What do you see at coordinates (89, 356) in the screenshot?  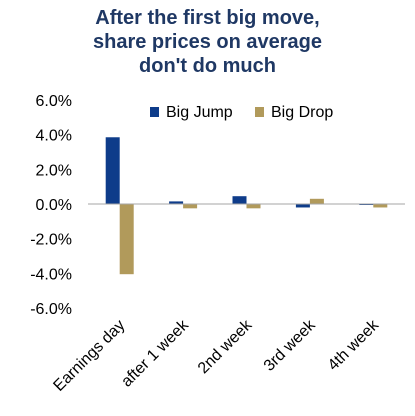 I see `x-tick-label: Earnings day` at bounding box center [89, 356].